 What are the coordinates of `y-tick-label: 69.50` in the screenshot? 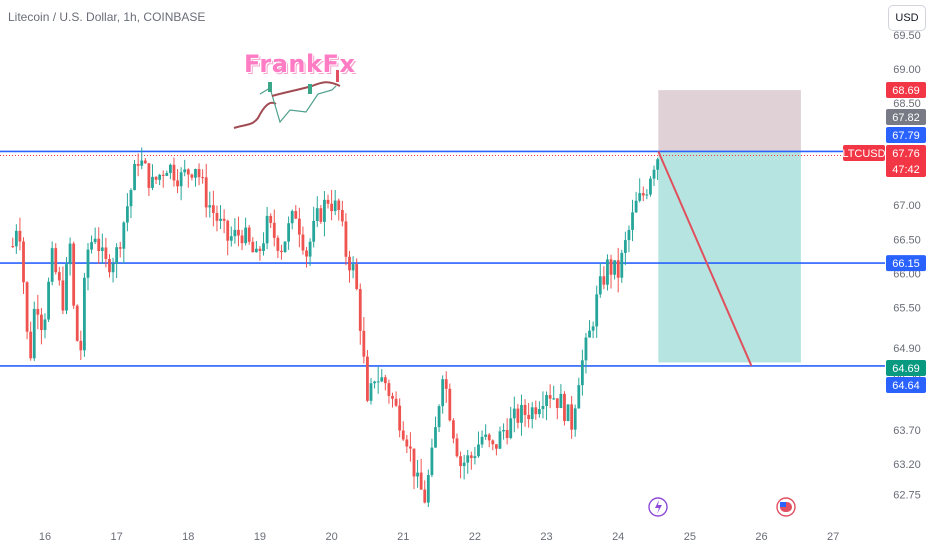 It's located at (907, 36).